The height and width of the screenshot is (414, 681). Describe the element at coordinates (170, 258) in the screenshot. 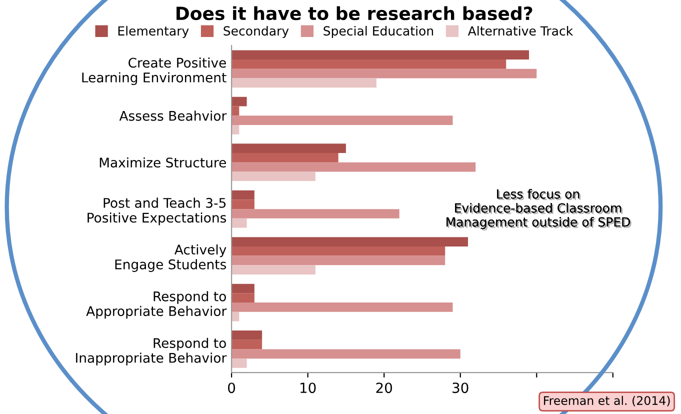

I see `y-tick-label: Actively Engage Students` at that location.